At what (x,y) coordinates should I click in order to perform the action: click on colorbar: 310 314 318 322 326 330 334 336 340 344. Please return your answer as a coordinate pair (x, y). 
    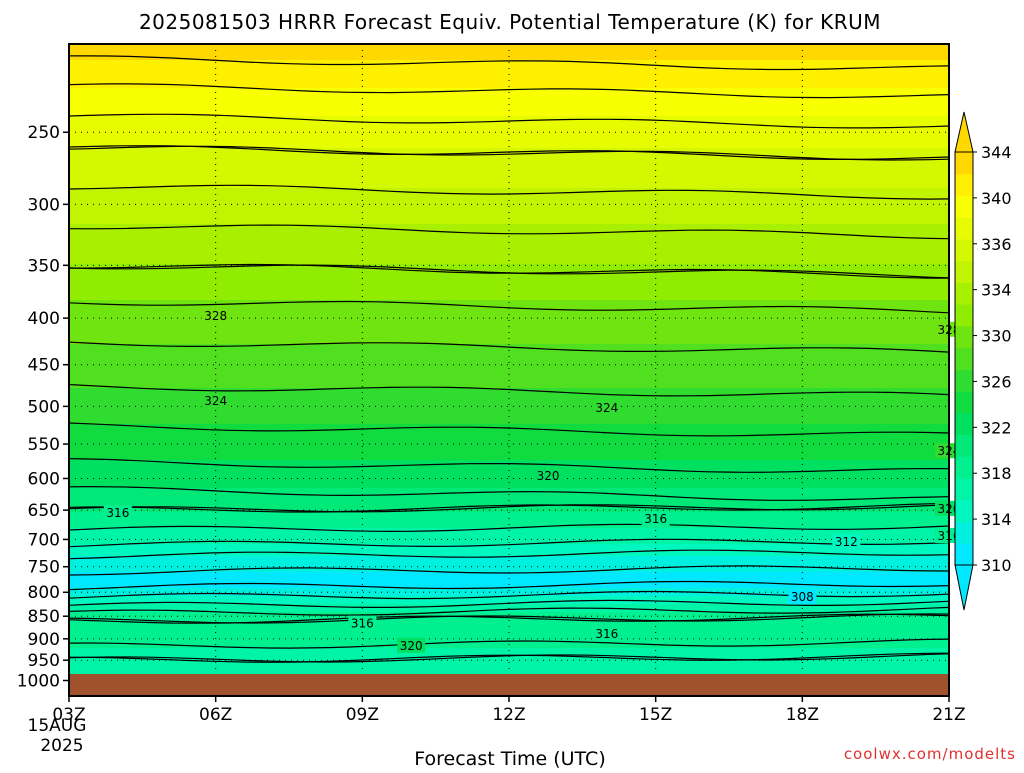
    Looking at the image, I should click on (983, 361).